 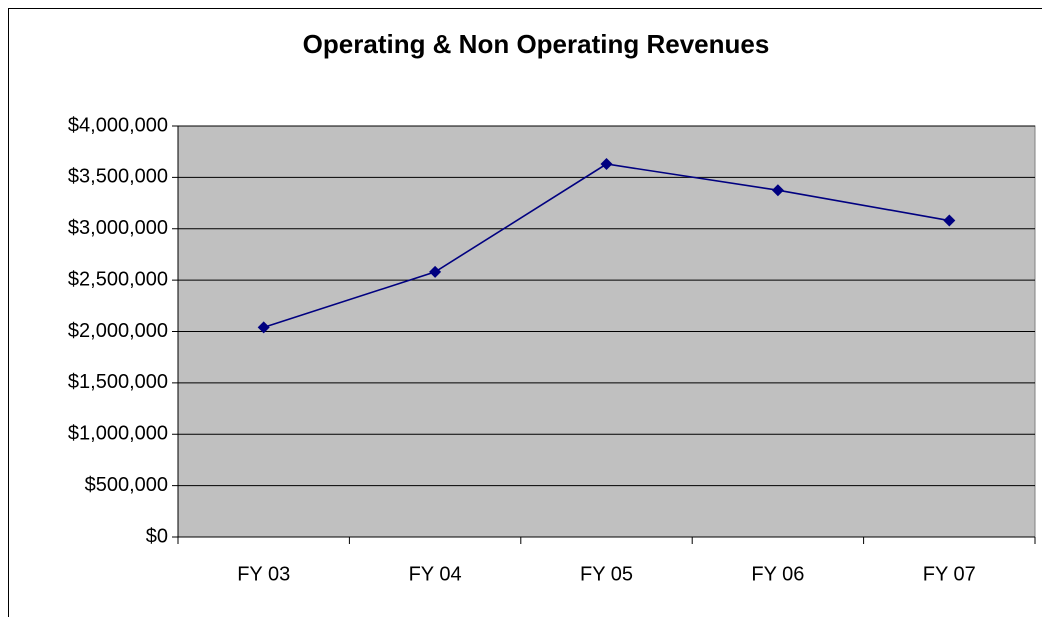 I want to click on y-tick-label: $2,000,000, so click(x=118, y=331).